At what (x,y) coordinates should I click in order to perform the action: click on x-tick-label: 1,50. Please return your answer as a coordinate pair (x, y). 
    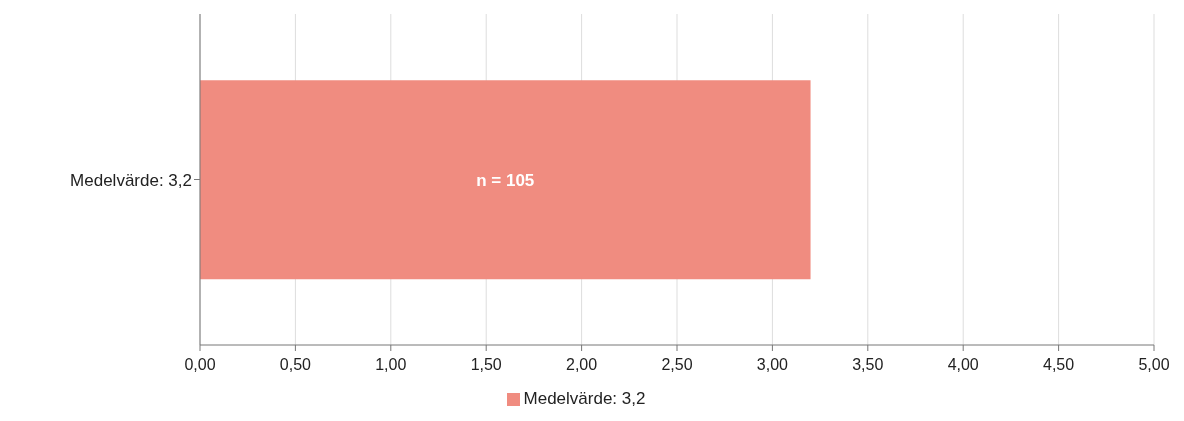
    Looking at the image, I should click on (486, 365).